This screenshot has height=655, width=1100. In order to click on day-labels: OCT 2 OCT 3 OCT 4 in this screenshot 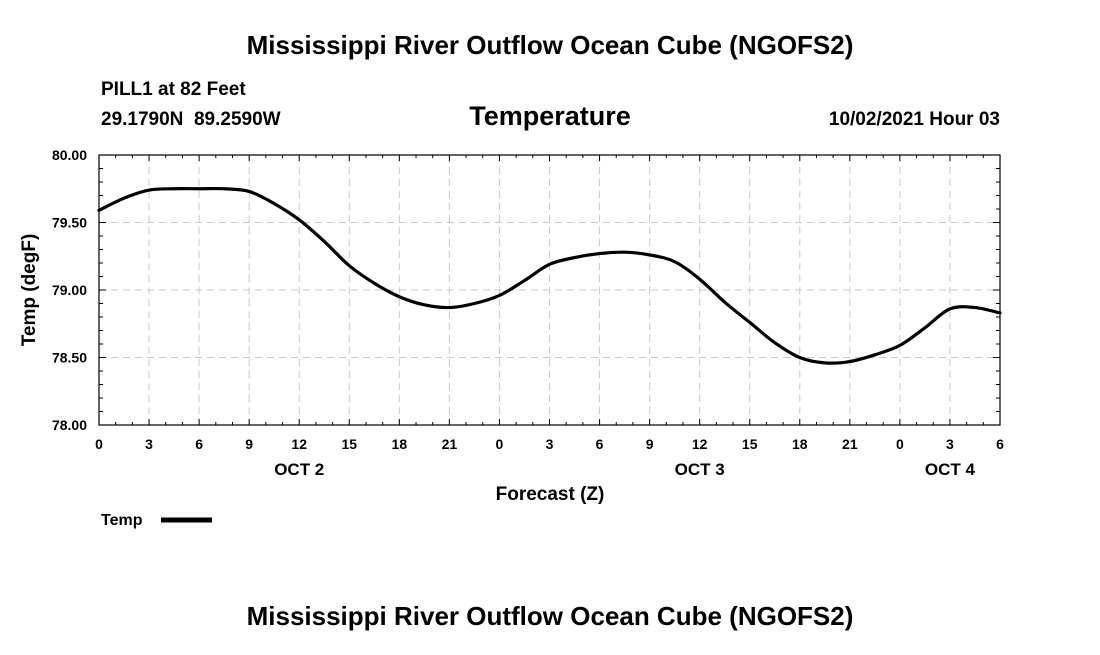, I will do `click(624, 469)`.